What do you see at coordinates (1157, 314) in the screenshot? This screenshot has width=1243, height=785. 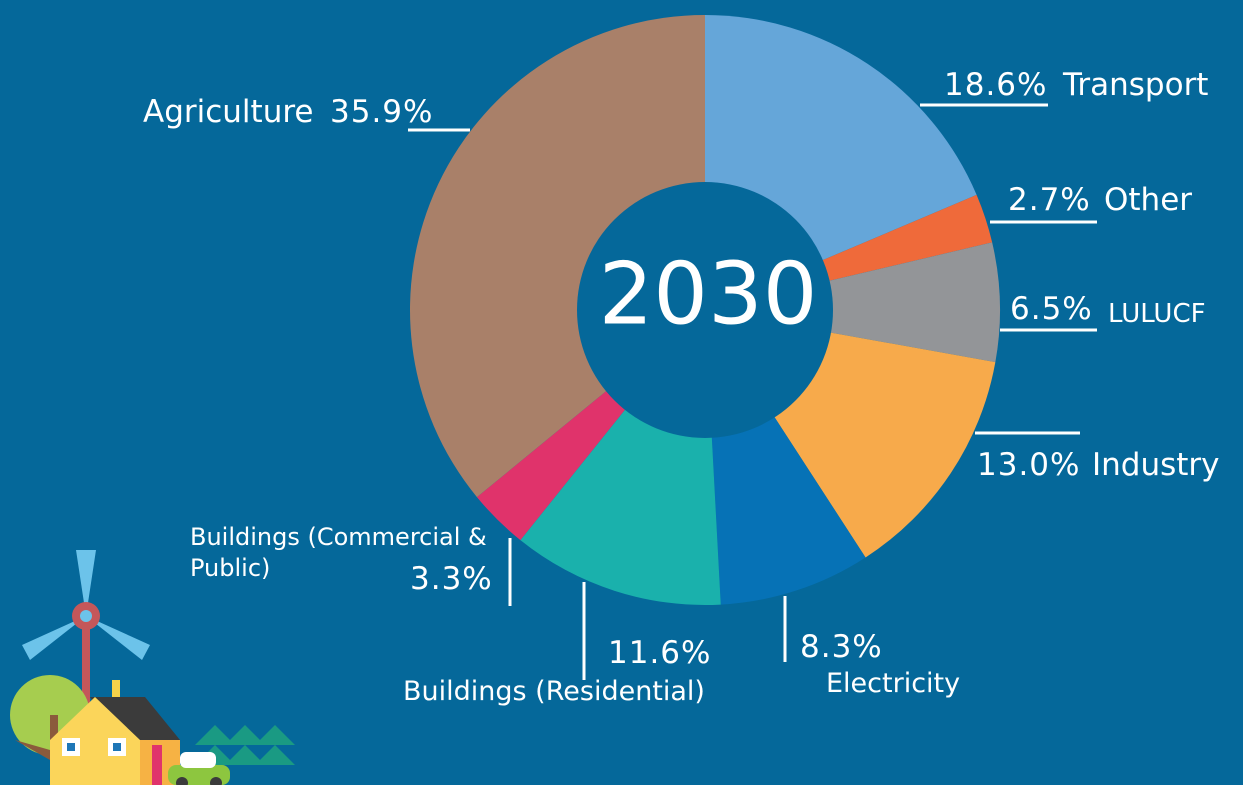 I see `category-label: LULUCF` at bounding box center [1157, 314].